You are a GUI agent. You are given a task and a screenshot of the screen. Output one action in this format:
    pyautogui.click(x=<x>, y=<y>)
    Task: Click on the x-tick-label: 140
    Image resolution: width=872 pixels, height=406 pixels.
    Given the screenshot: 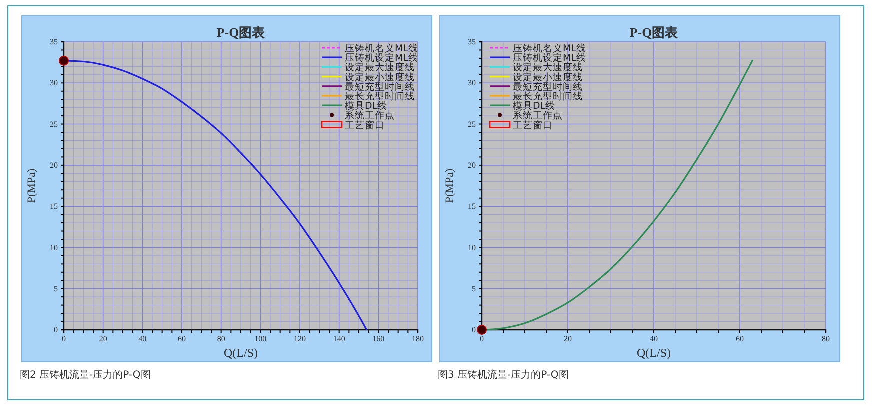 What is the action you would take?
    pyautogui.click(x=339, y=339)
    